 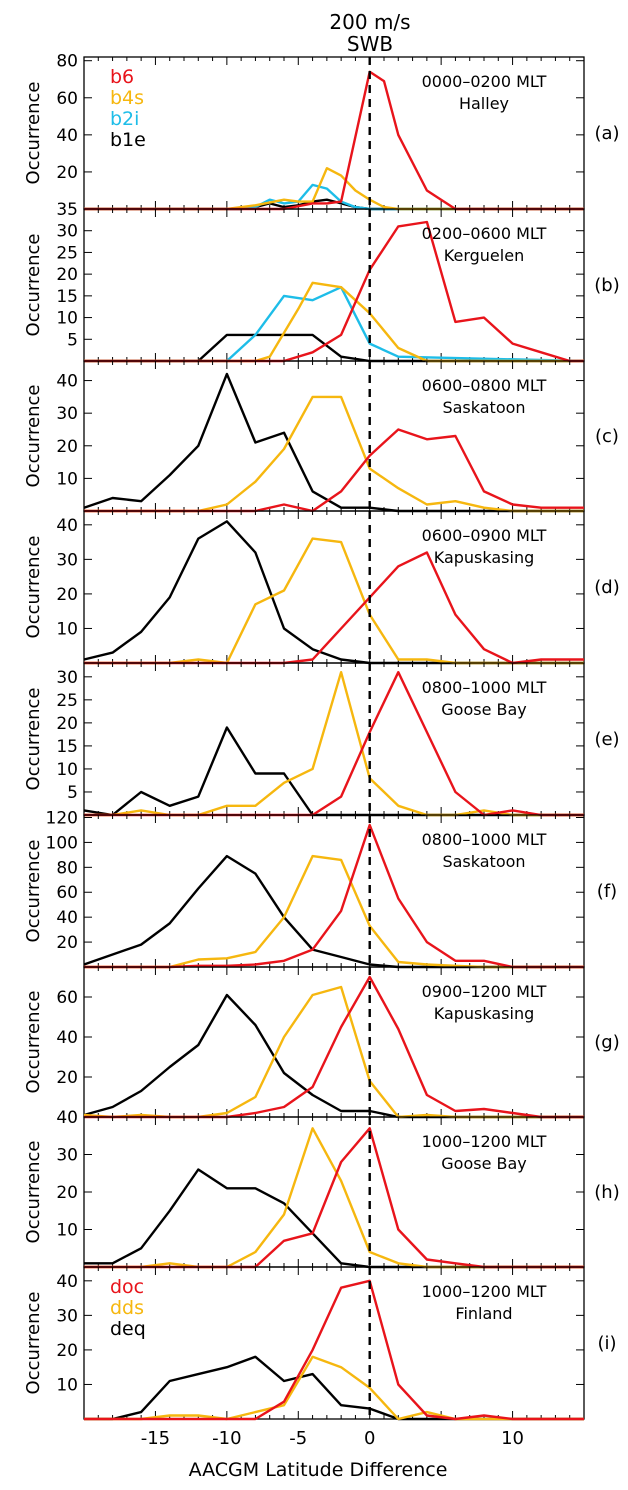 What do you see at coordinates (127, 1287) in the screenshot?
I see `legend-entry-doc: doc` at bounding box center [127, 1287].